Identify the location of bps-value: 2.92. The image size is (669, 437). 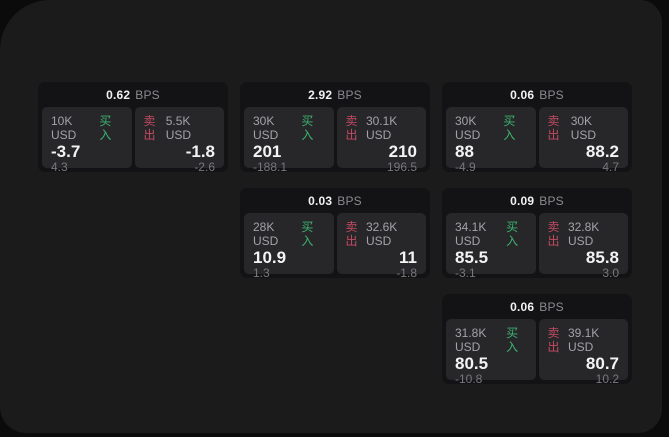
(320, 94).